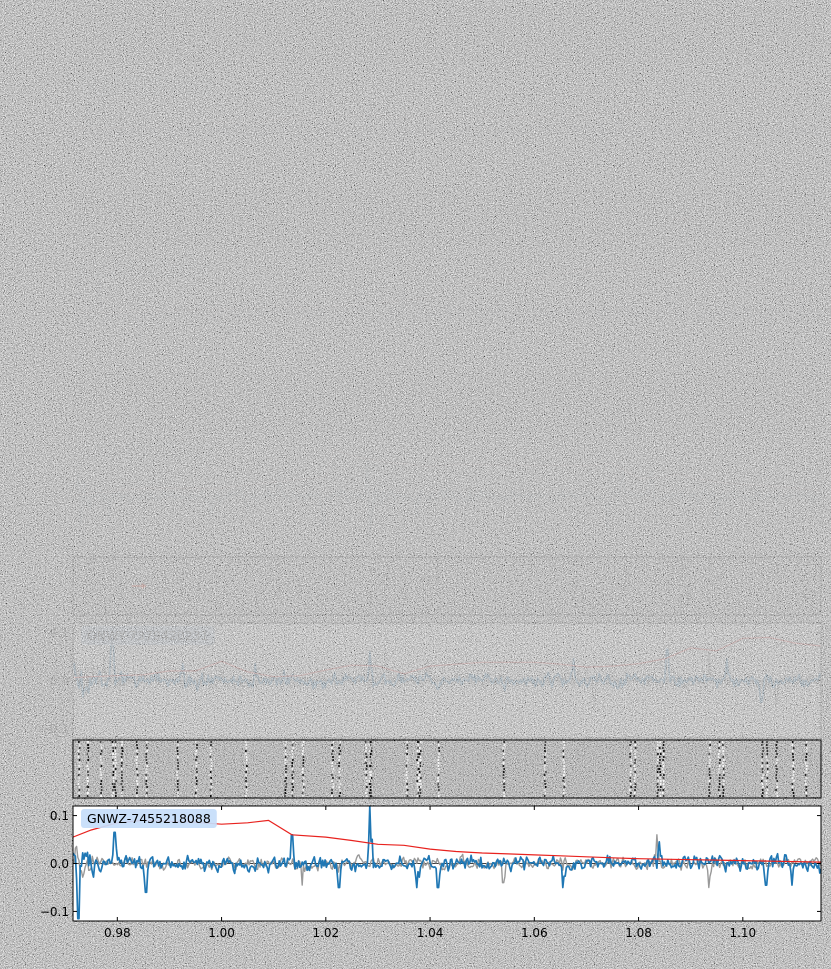  I want to click on svg-text: GNWZ-7455218088, so click(149, 818).